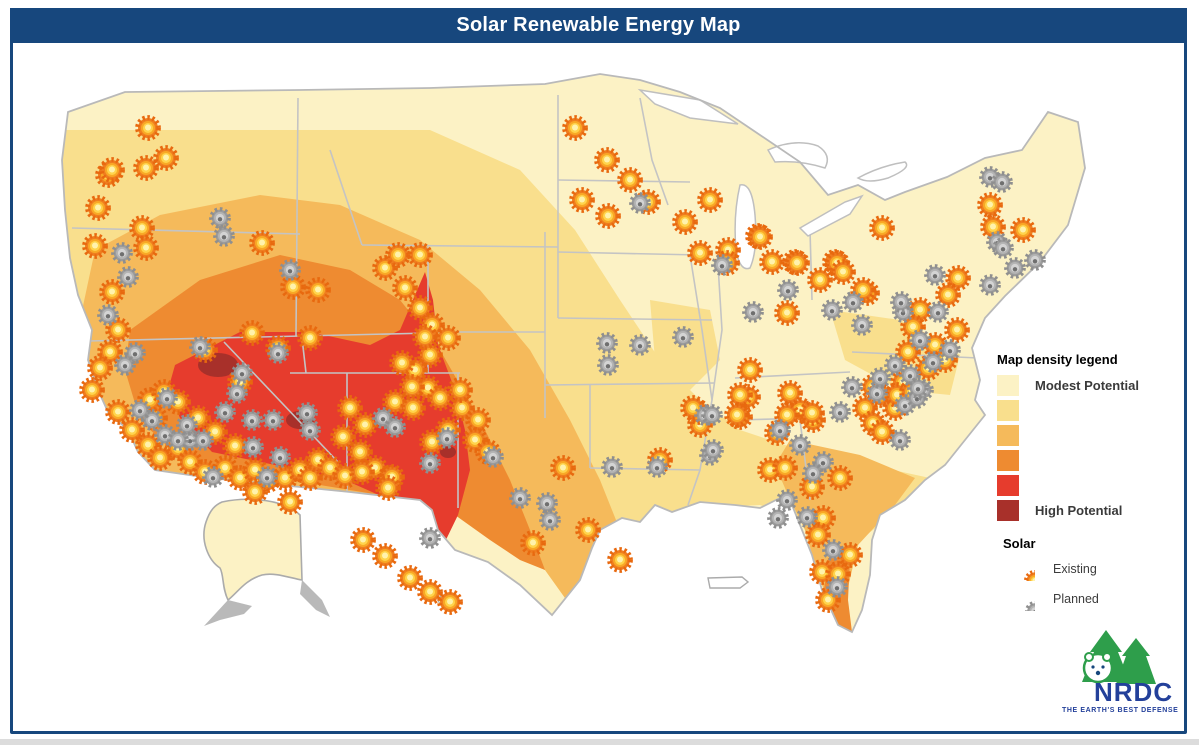  I want to click on sun-icon, so click(1023, 569).